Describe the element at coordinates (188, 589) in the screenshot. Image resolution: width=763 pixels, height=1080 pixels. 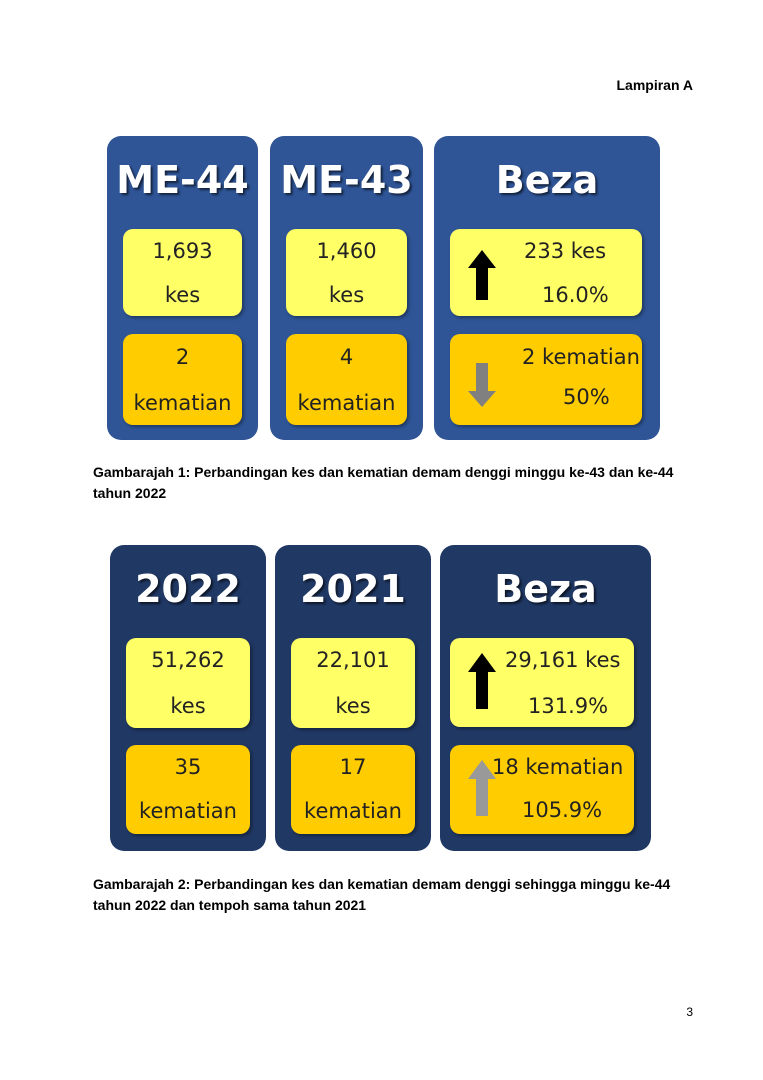
I see `panel-title: 2022` at that location.